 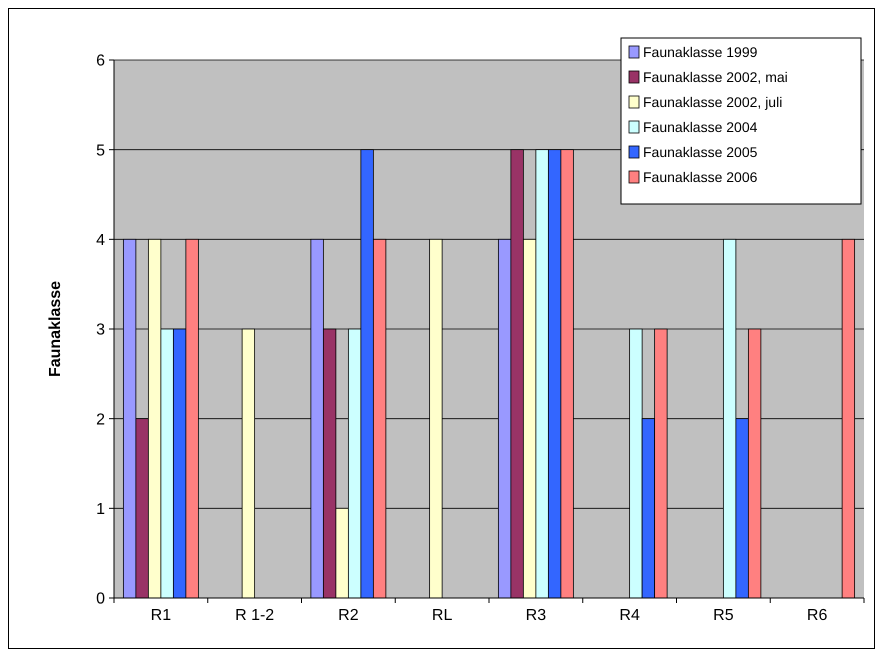 I want to click on y-tick-label: 5, so click(x=101, y=151).